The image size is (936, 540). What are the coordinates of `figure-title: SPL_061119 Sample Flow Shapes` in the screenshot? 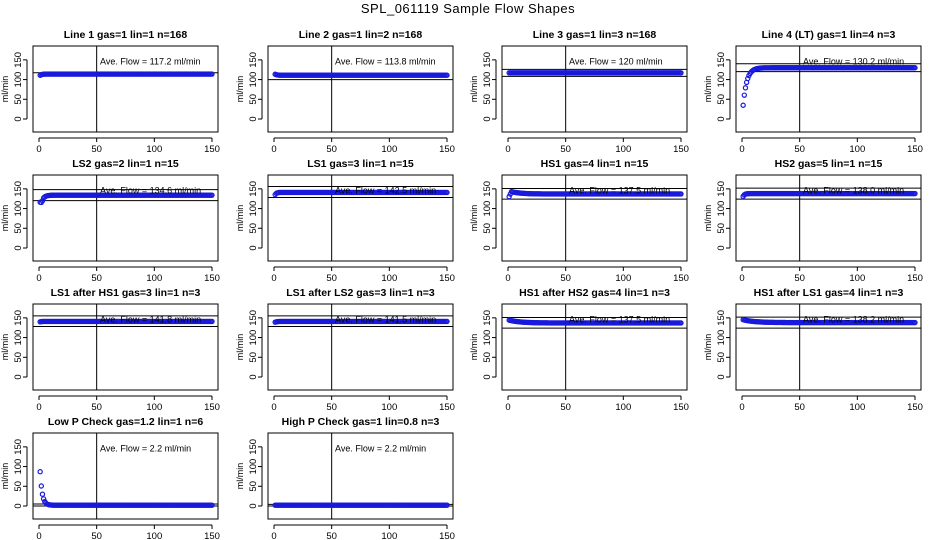 It's located at (468, 8).